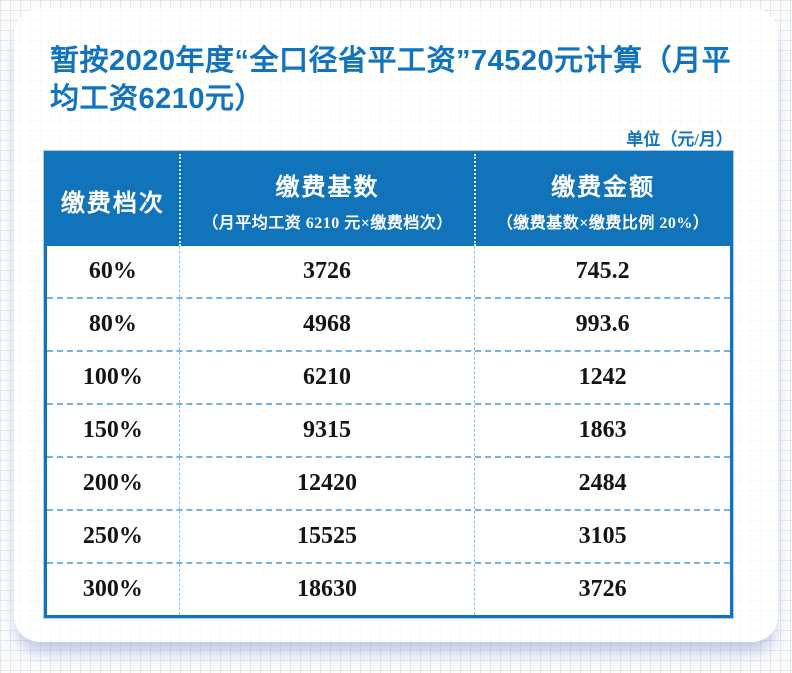  I want to click on cell-tier: 80%, so click(112, 324).